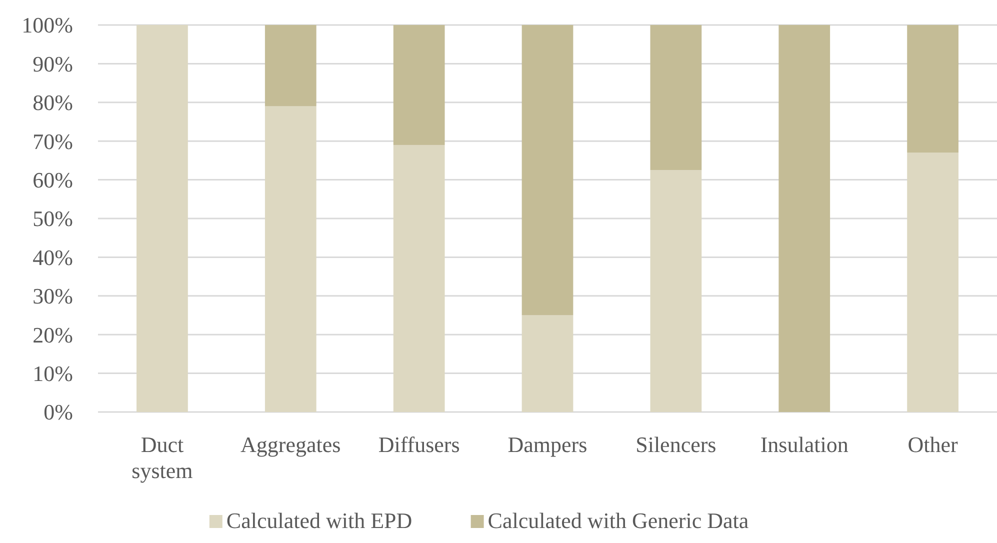 This screenshot has width=997, height=543. I want to click on y-tick-label: 60%, so click(52, 180).